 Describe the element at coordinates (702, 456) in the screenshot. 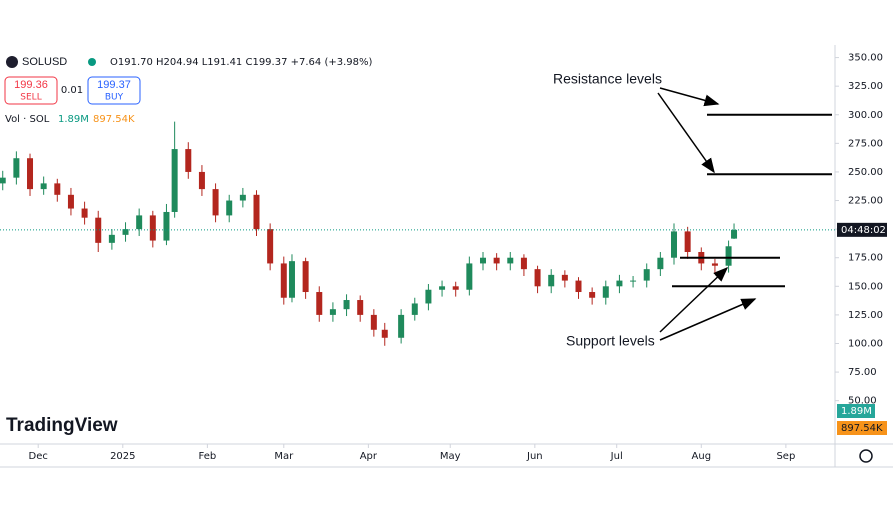

I see `x-tick-label: Aug` at that location.